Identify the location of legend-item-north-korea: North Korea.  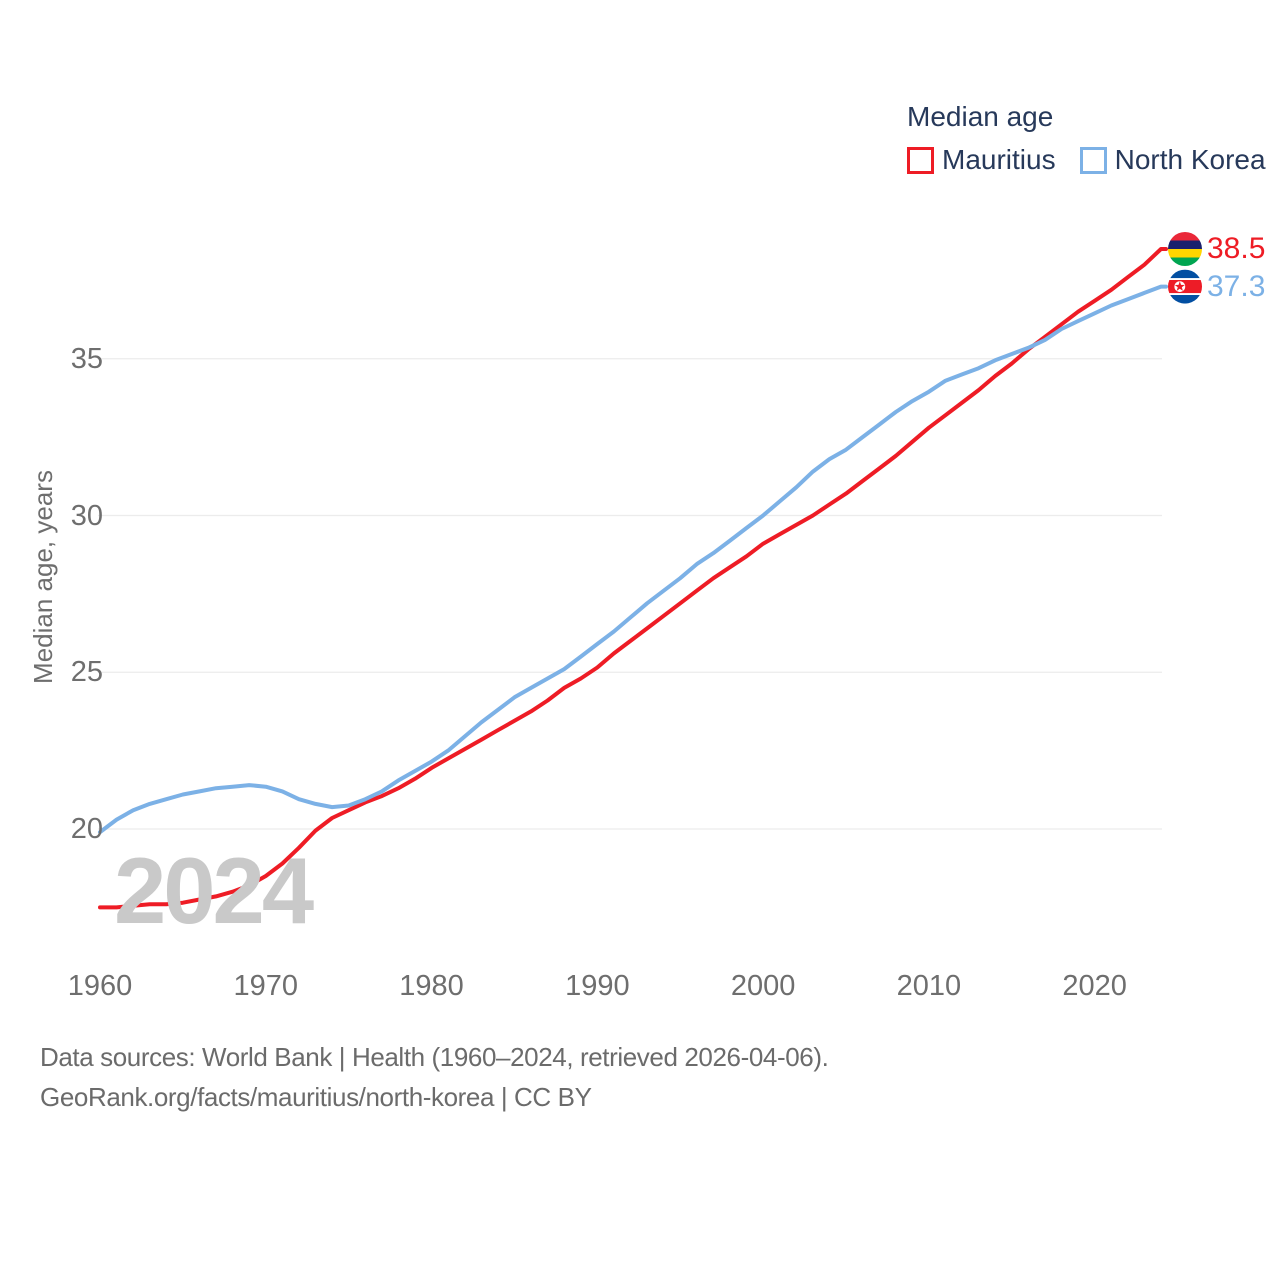
(1190, 159).